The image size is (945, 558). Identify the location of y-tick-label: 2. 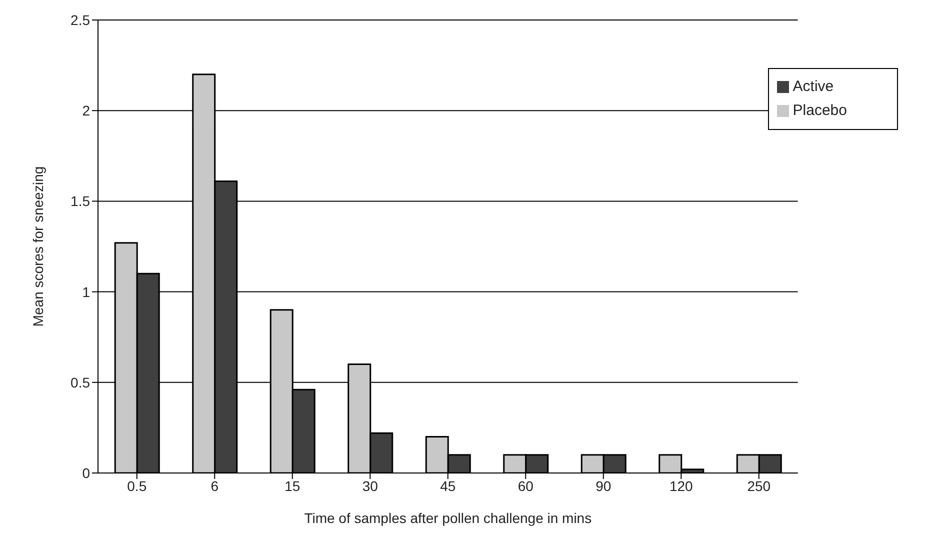
(86, 110).